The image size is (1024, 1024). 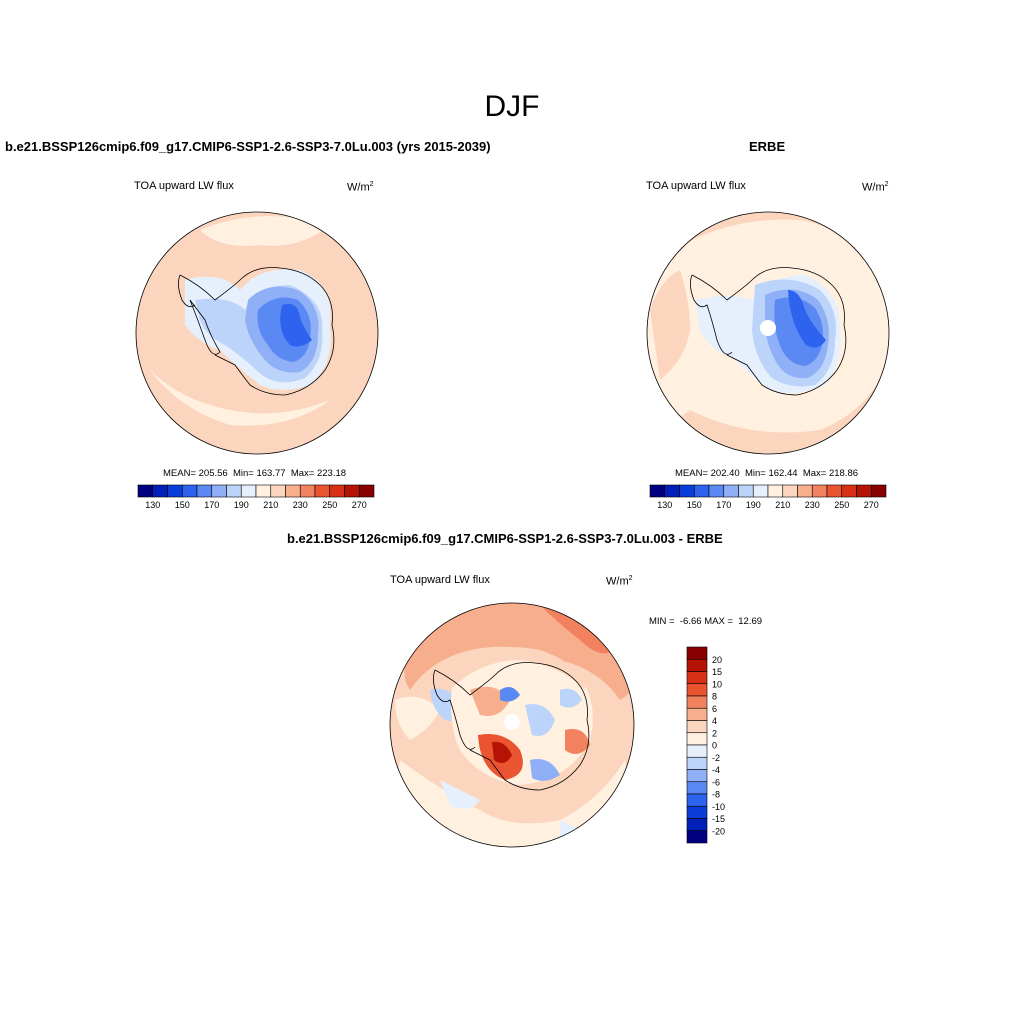 I want to click on model-colorbar-tick-label: 210, so click(x=270, y=505).